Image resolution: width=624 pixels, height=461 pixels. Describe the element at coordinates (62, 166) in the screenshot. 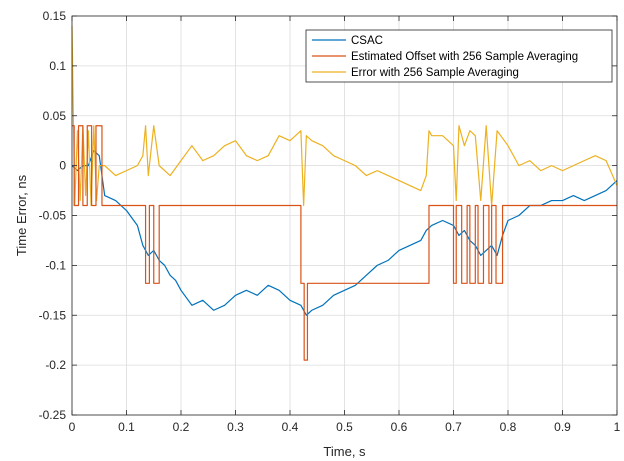

I see `y-tick-label: 0` at that location.